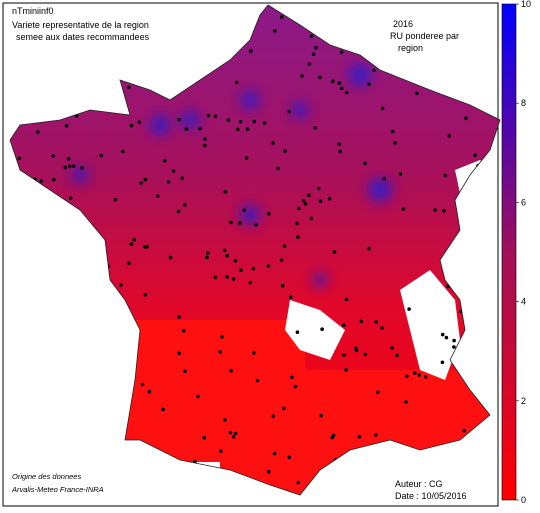 The width and height of the screenshot is (540, 513). I want to click on subtitle-line: semee aux dates recommandees, so click(83, 37).